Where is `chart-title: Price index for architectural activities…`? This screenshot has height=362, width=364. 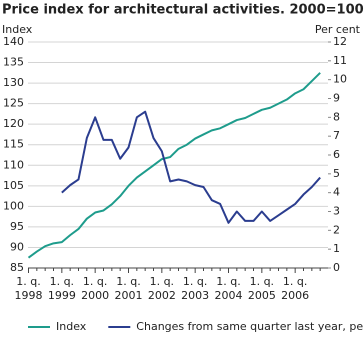
chart-title: Price index for architectural activities… is located at coordinates (183, 10).